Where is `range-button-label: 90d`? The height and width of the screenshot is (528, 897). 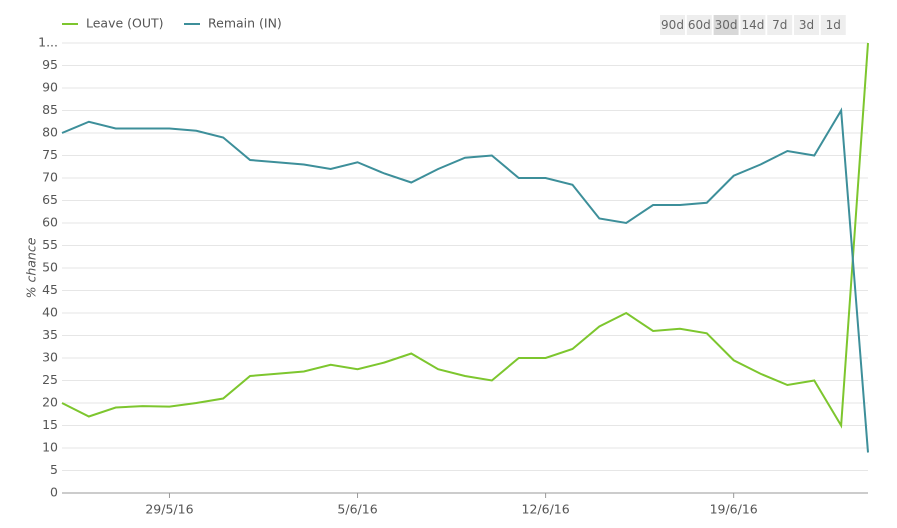 range-button-label: 90d is located at coordinates (672, 25).